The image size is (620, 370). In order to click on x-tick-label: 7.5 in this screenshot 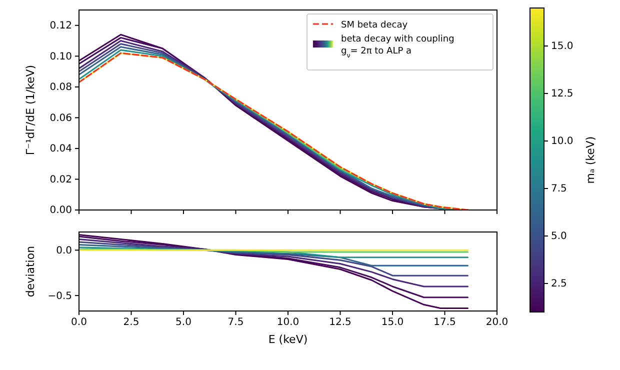, I will do `click(236, 322)`.